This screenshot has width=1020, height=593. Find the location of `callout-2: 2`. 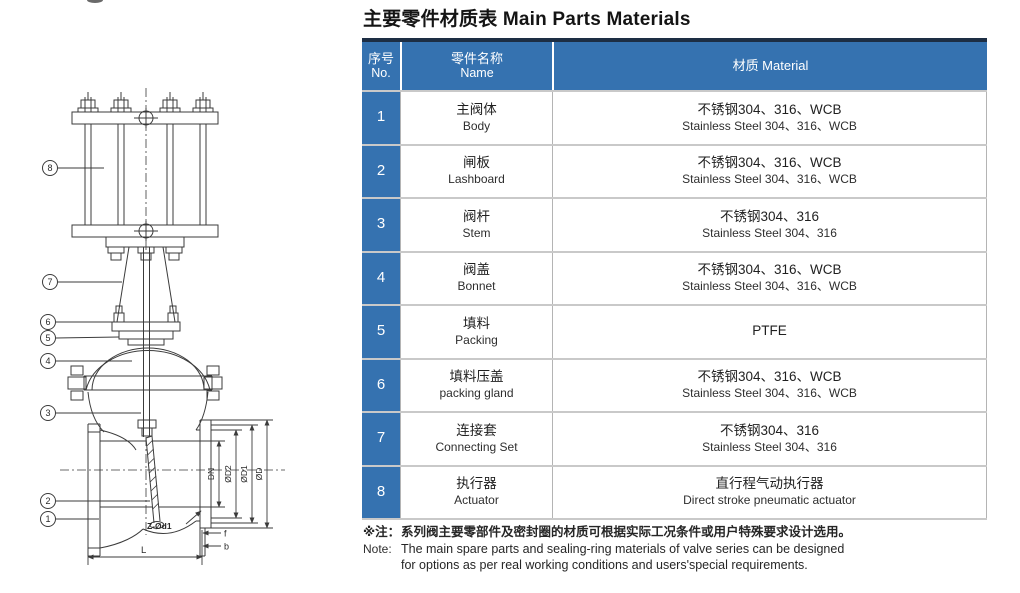

callout-2: 2 is located at coordinates (47, 501).